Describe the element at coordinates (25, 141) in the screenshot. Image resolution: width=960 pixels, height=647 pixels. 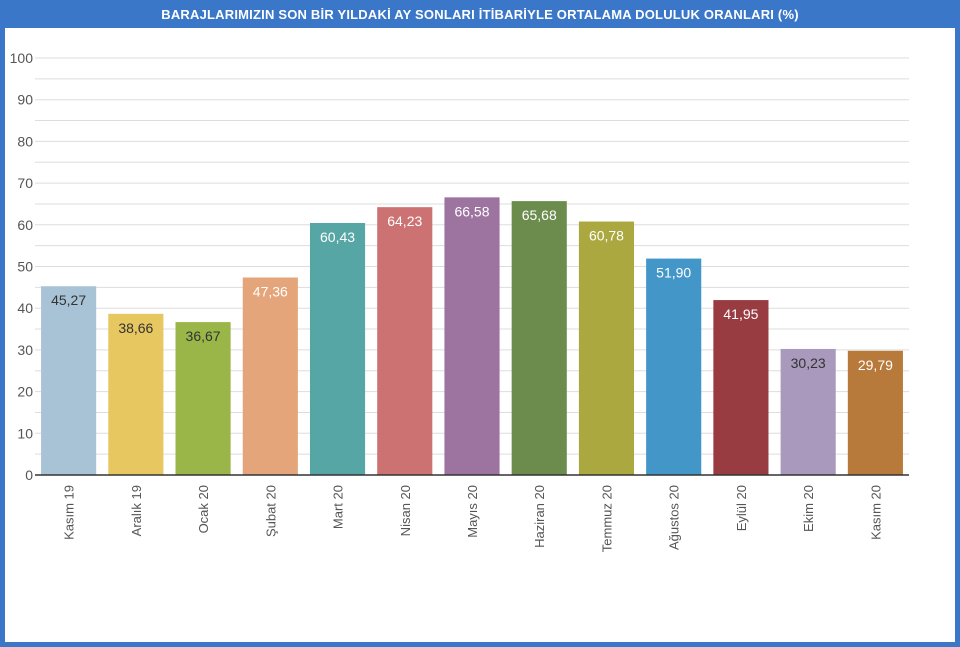
I see `y-tick-label: 80` at that location.